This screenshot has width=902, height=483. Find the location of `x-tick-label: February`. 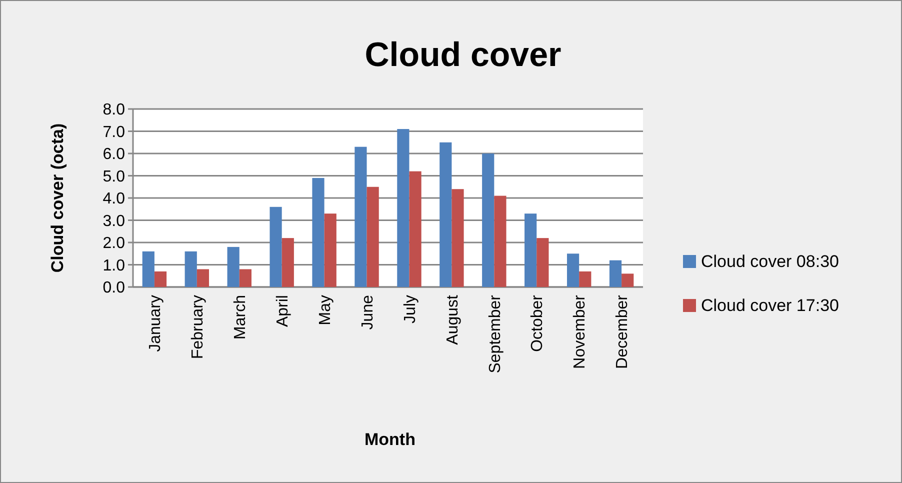

x-tick-label: February is located at coordinates (198, 327).